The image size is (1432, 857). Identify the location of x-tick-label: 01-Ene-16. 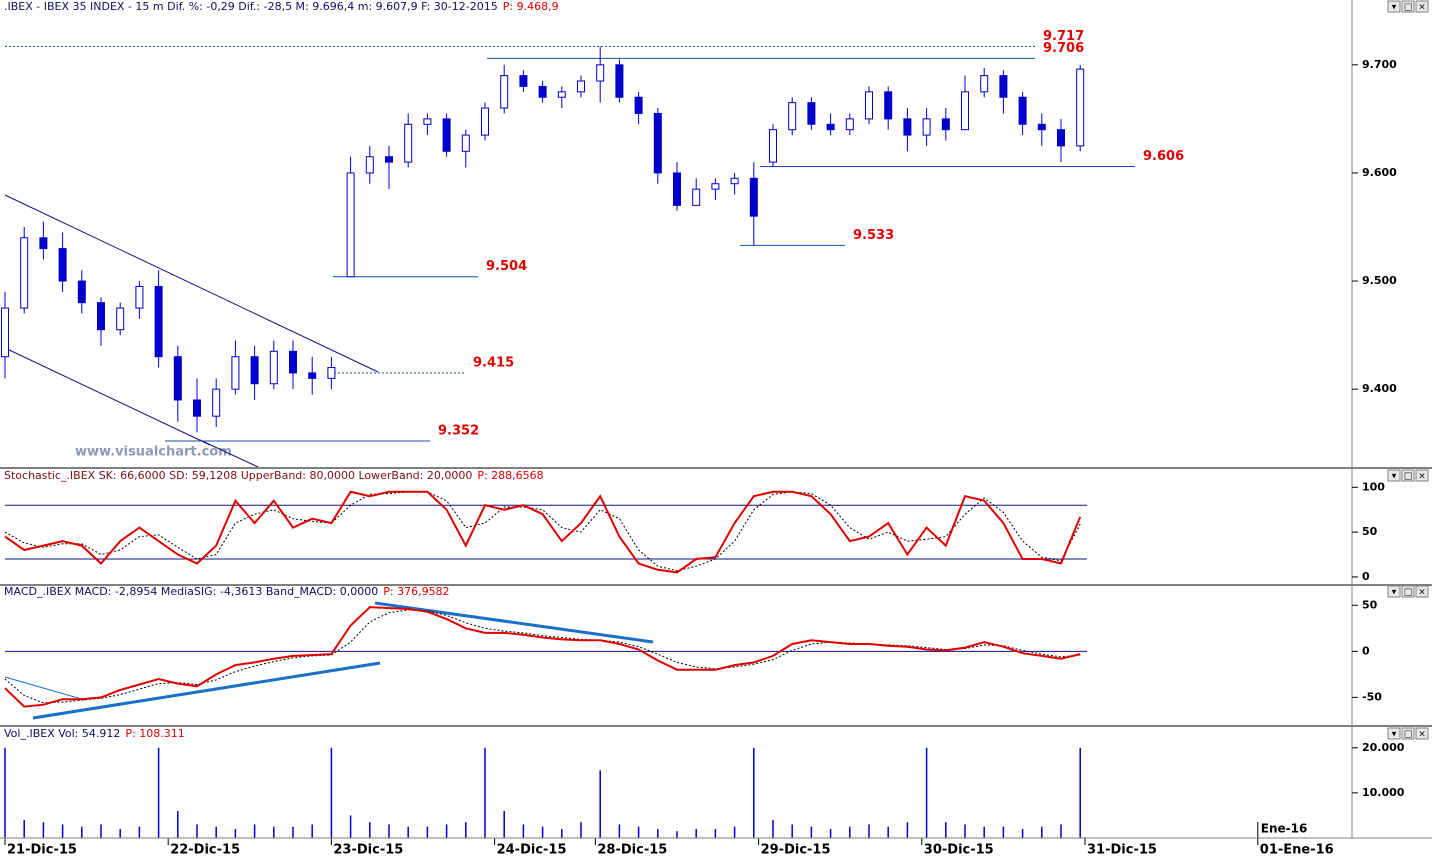
(1297, 850).